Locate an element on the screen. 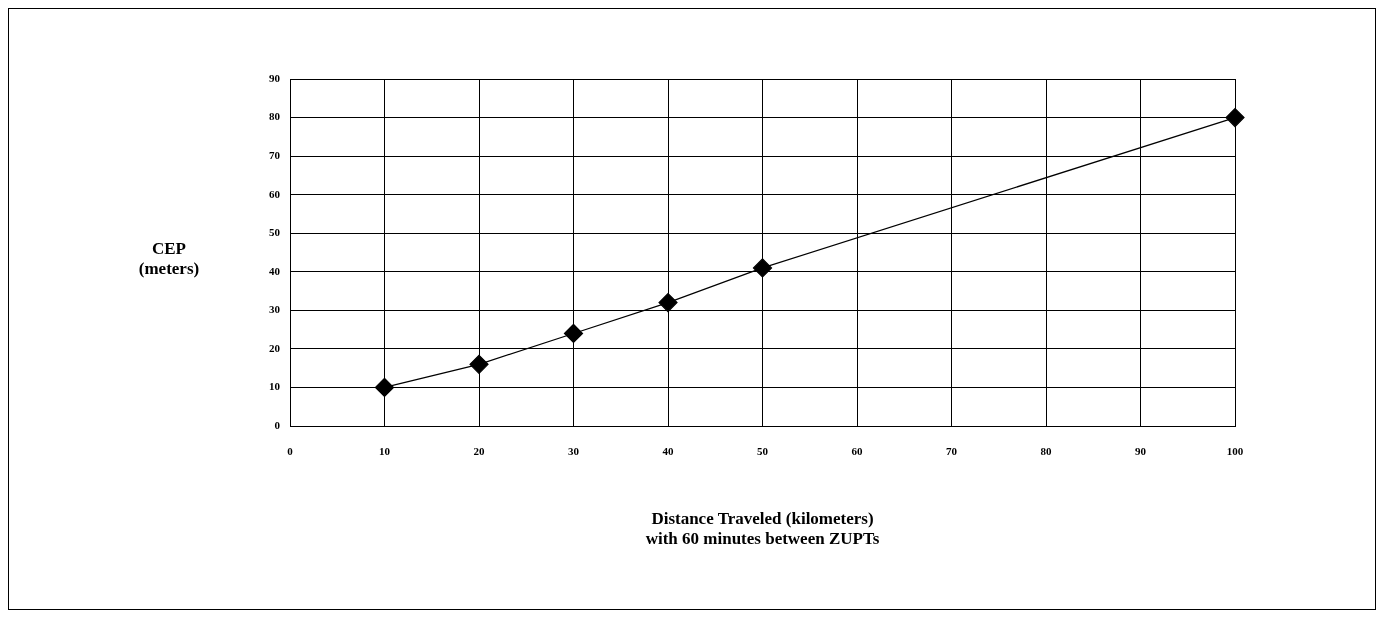 The width and height of the screenshot is (1386, 621). y-tick-label: 50 is located at coordinates (275, 232).